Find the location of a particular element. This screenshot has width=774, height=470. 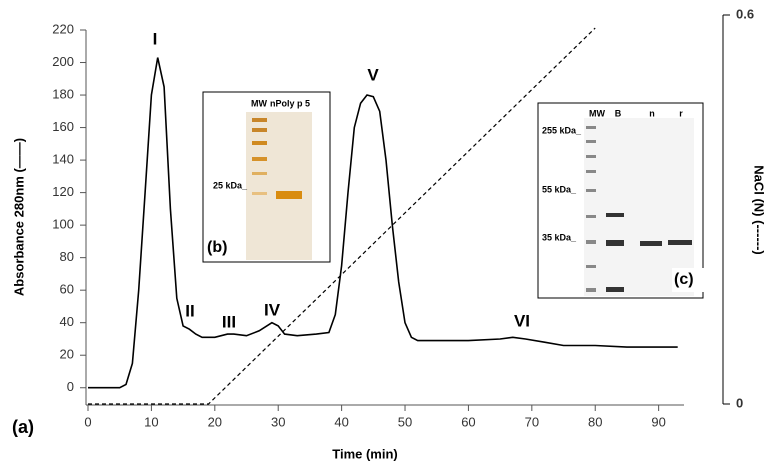

y-tick-label: 160 is located at coordinates (63, 126).